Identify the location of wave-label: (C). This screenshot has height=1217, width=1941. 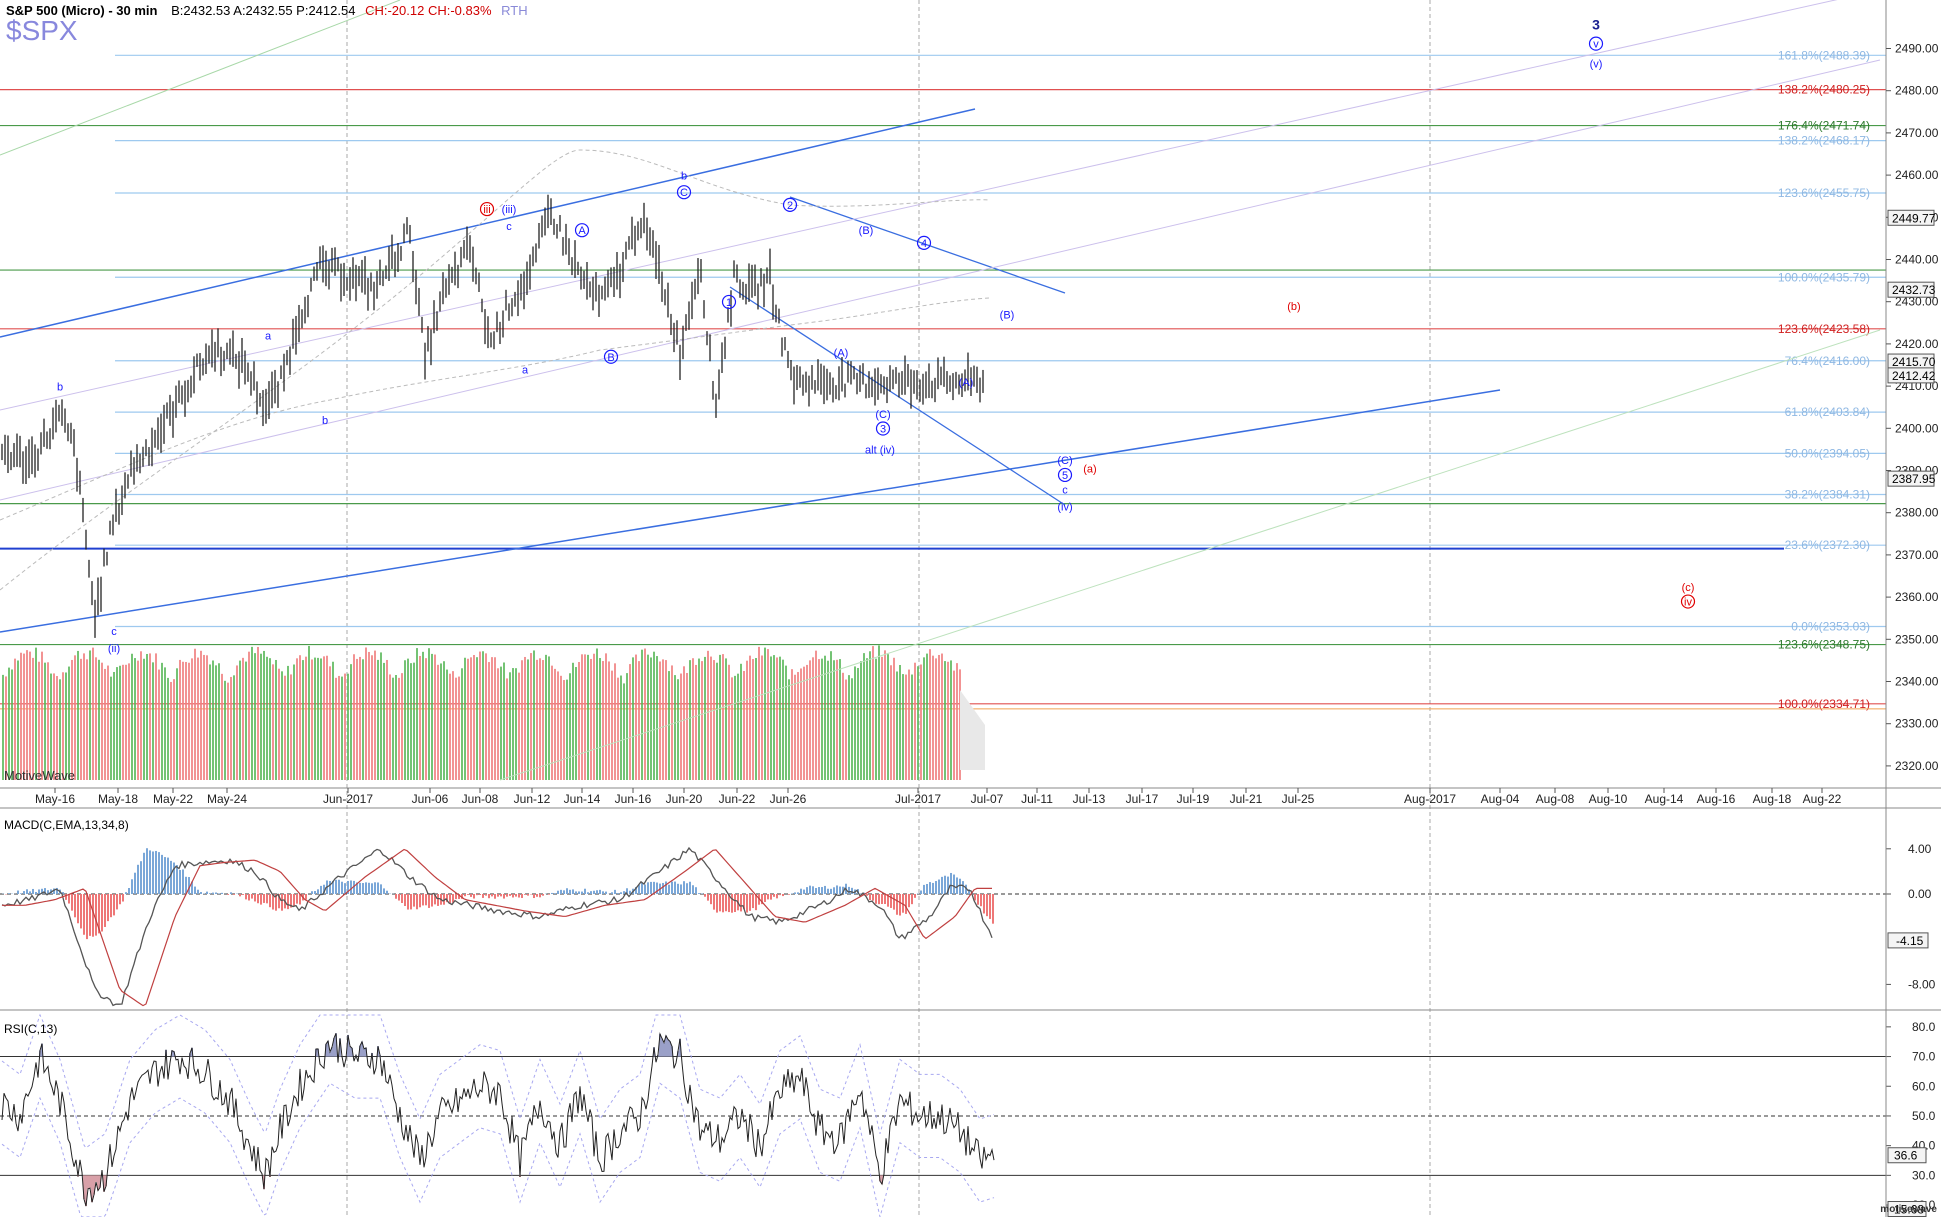
(1064, 461).